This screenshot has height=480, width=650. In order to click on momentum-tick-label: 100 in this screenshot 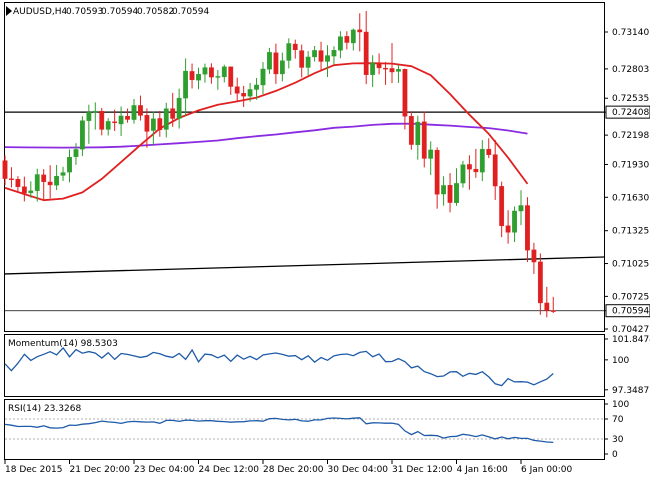, I will do `click(620, 361)`.